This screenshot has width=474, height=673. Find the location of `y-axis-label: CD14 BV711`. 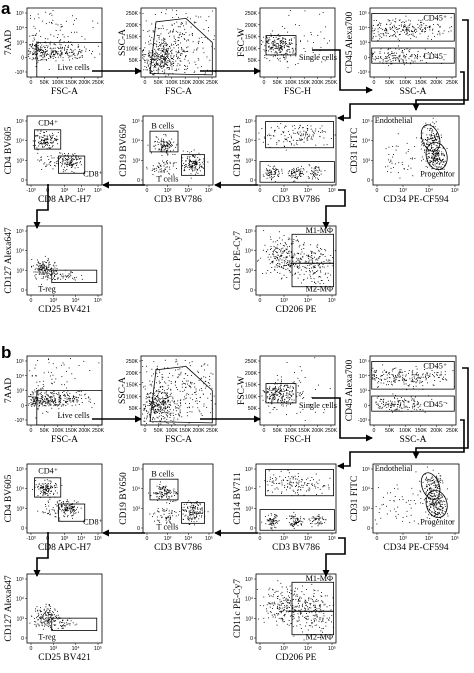

y-axis-label: CD14 BV711 is located at coordinates (238, 150).